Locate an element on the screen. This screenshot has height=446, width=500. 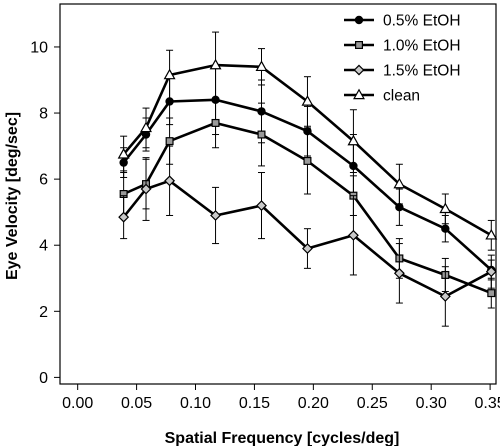
y-tick-label: 2 is located at coordinates (43, 312).